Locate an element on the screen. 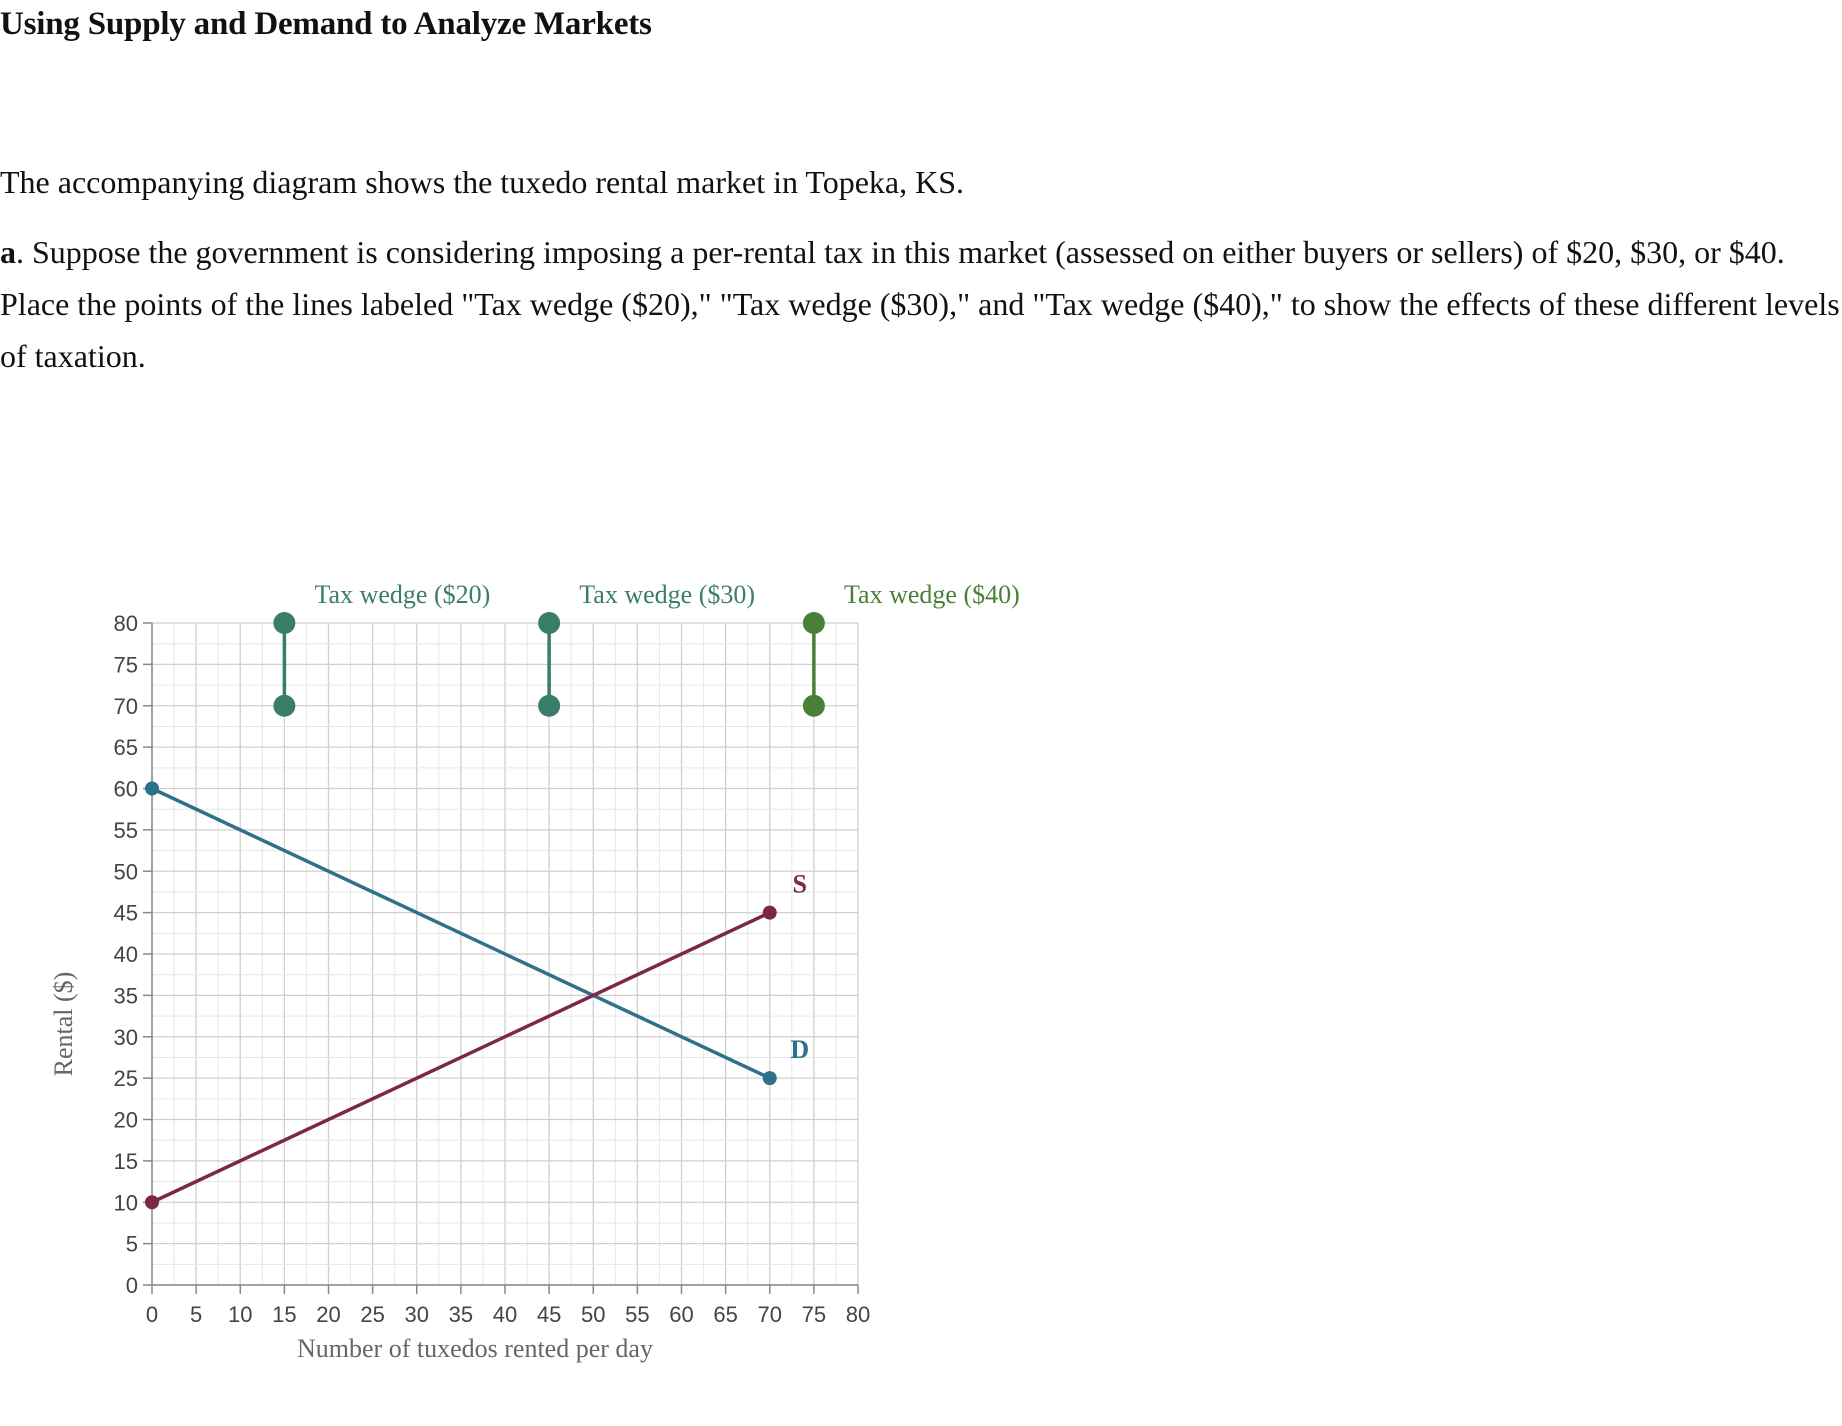 This screenshot has width=1842, height=1426. x-tick-label: 5 is located at coordinates (196, 1314).